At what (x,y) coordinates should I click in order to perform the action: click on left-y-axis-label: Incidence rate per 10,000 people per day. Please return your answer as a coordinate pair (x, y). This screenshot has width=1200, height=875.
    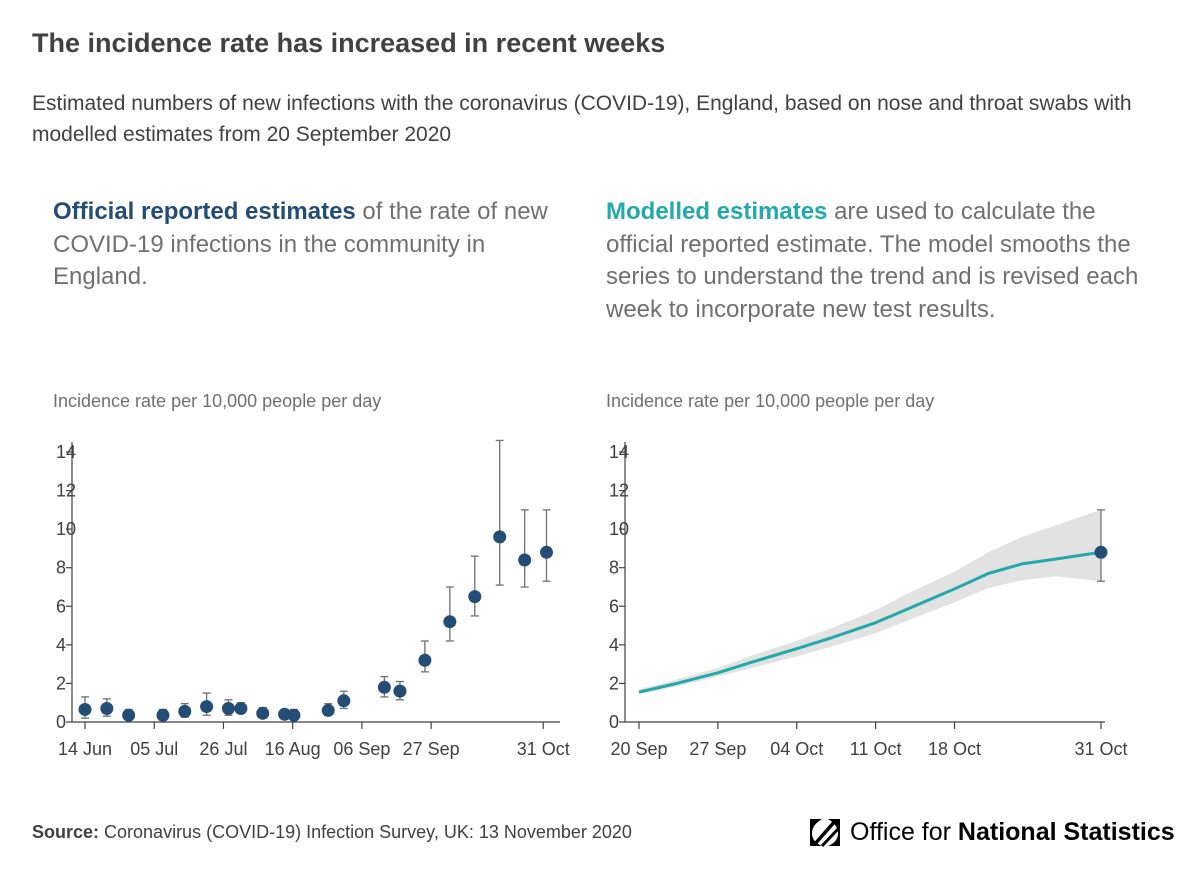
    Looking at the image, I should click on (217, 401).